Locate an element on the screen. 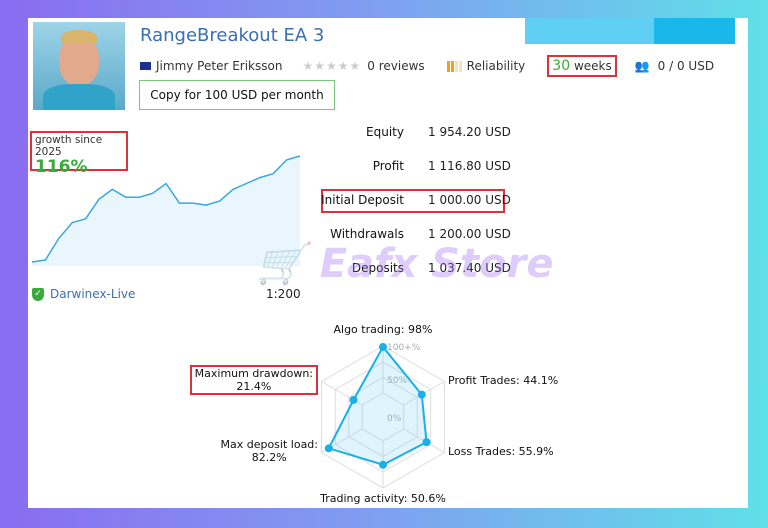 This screenshot has width=768, height=528. broker: ✓ Darwinex-Live is located at coordinates (83, 294).